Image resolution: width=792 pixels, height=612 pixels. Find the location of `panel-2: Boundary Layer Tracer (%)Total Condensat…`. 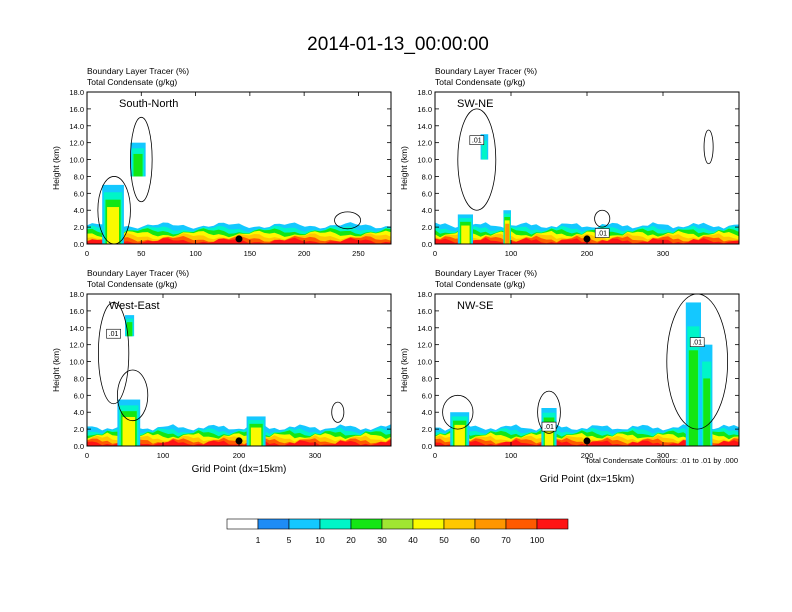

panel-2: Boundary Layer Tracer (%)Total Condensat… is located at coordinates (569, 162).